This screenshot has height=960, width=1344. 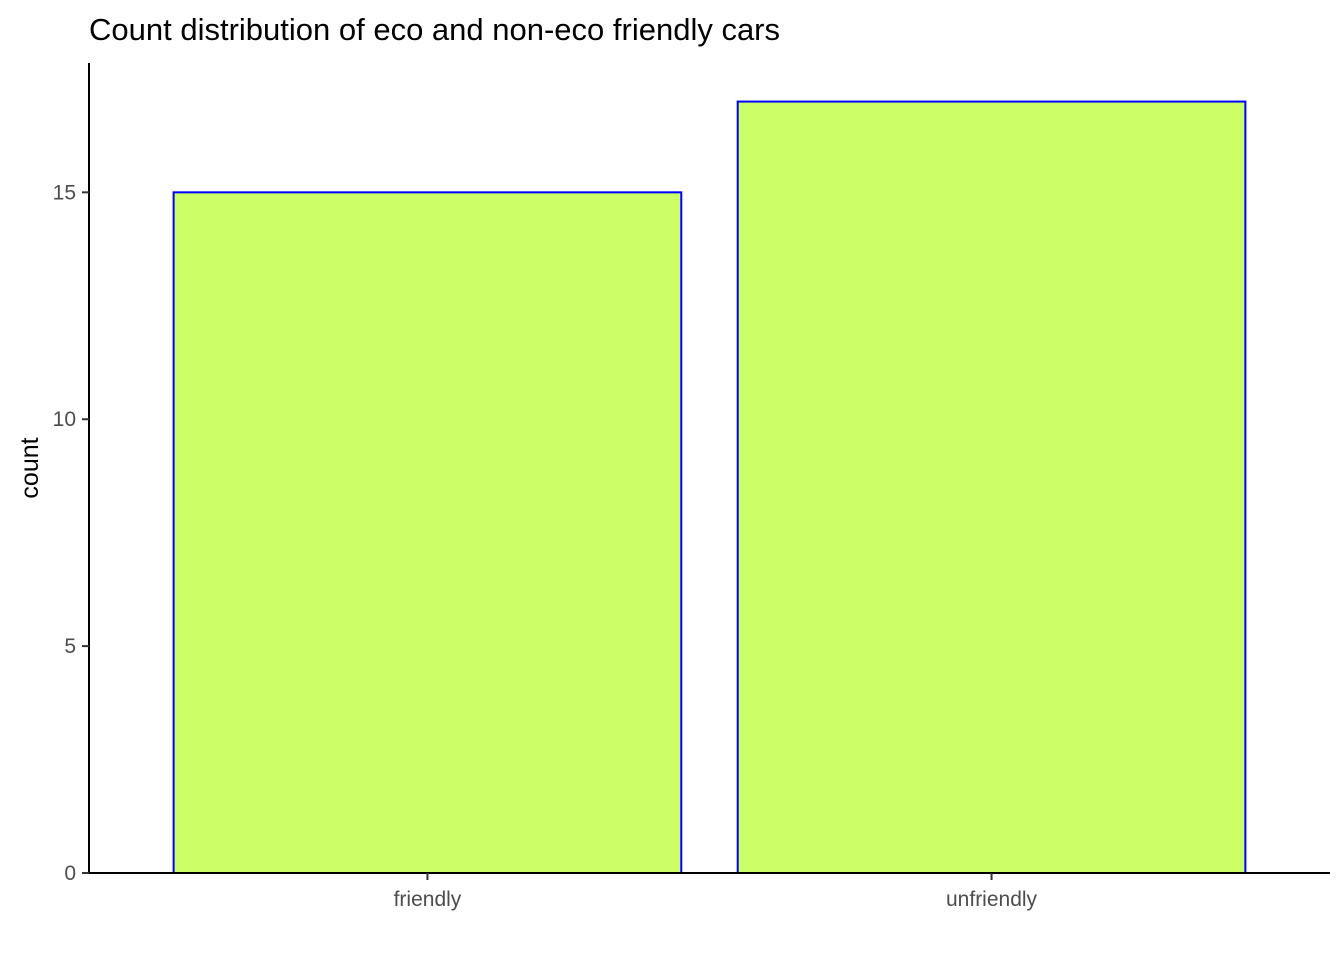 What do you see at coordinates (64, 192) in the screenshot?
I see `y-tick-label-15: 15` at bounding box center [64, 192].